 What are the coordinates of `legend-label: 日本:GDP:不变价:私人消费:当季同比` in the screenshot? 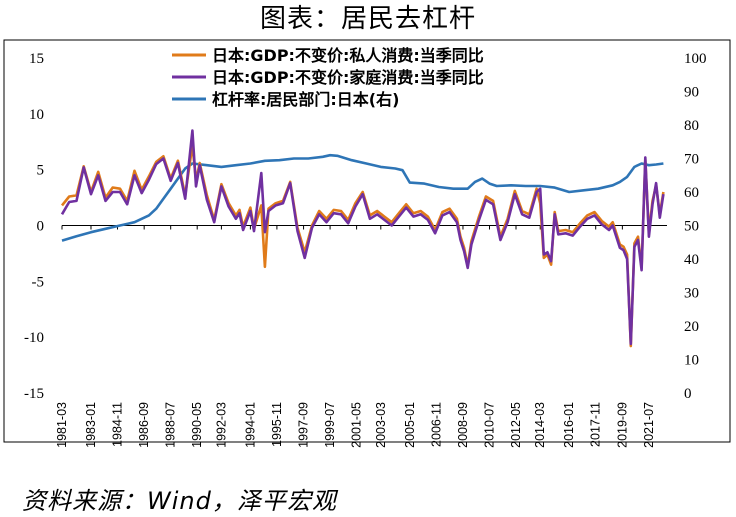 It's located at (348, 55).